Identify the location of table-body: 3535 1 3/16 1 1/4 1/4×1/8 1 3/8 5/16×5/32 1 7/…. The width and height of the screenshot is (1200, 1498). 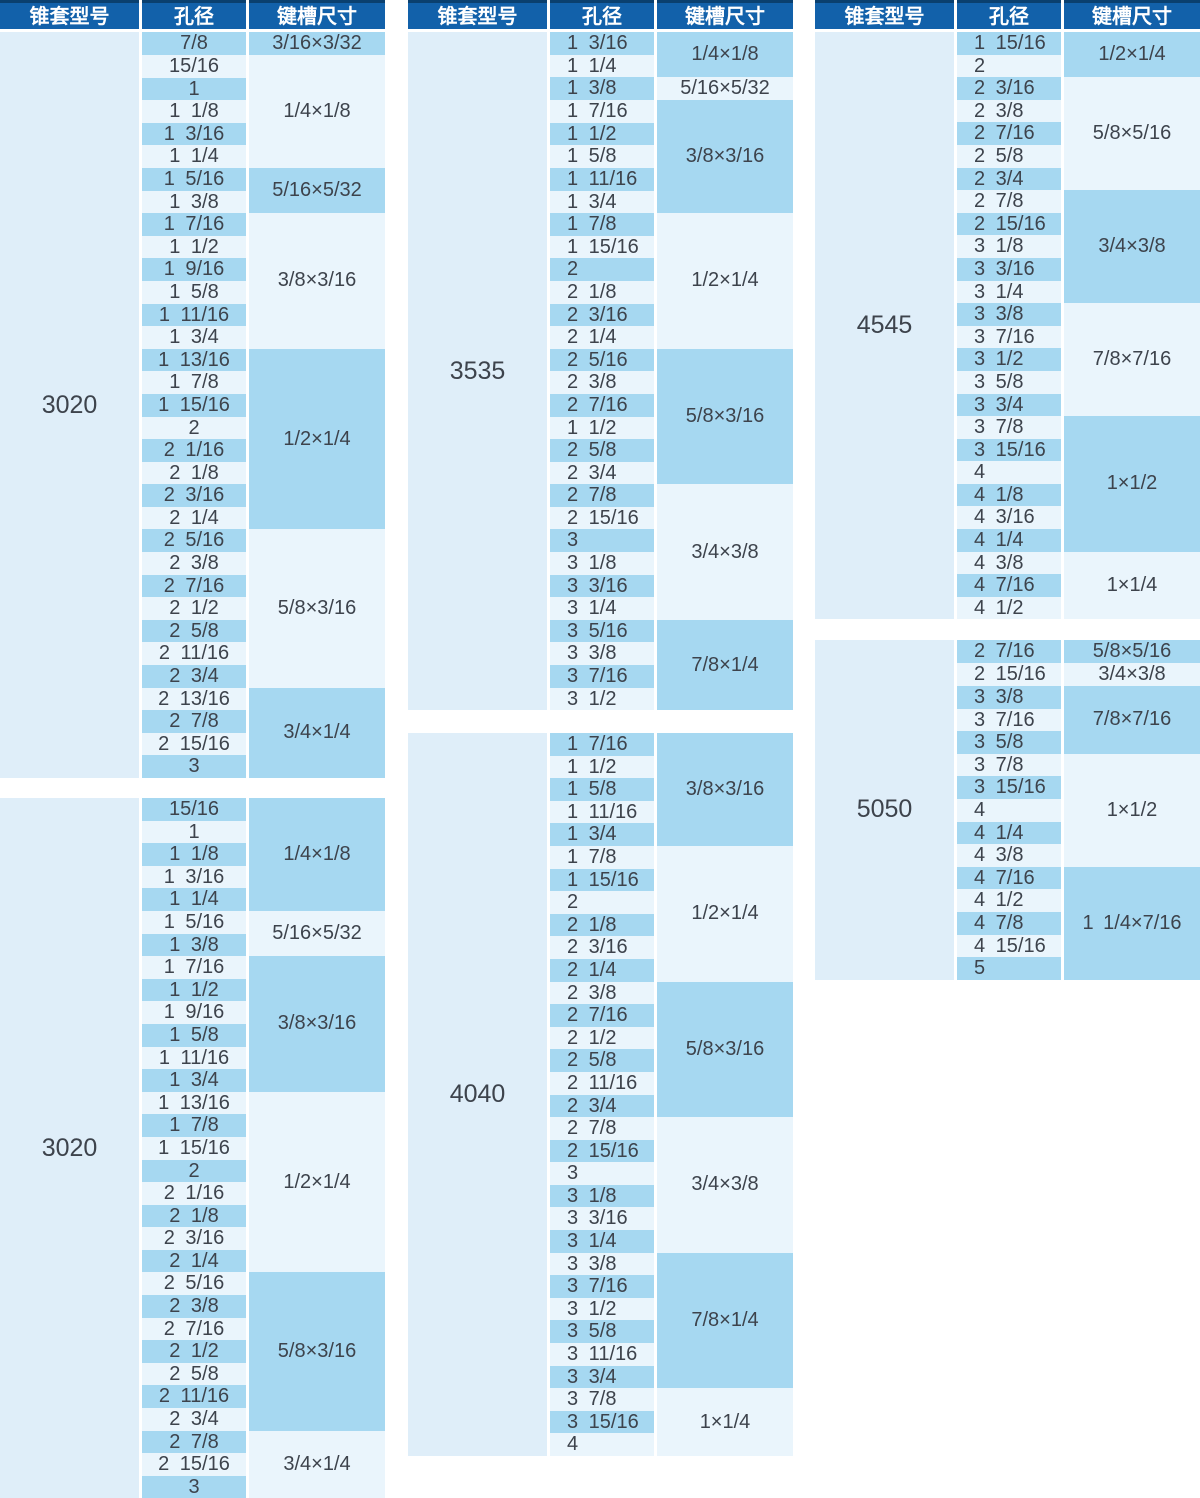
(600, 371).